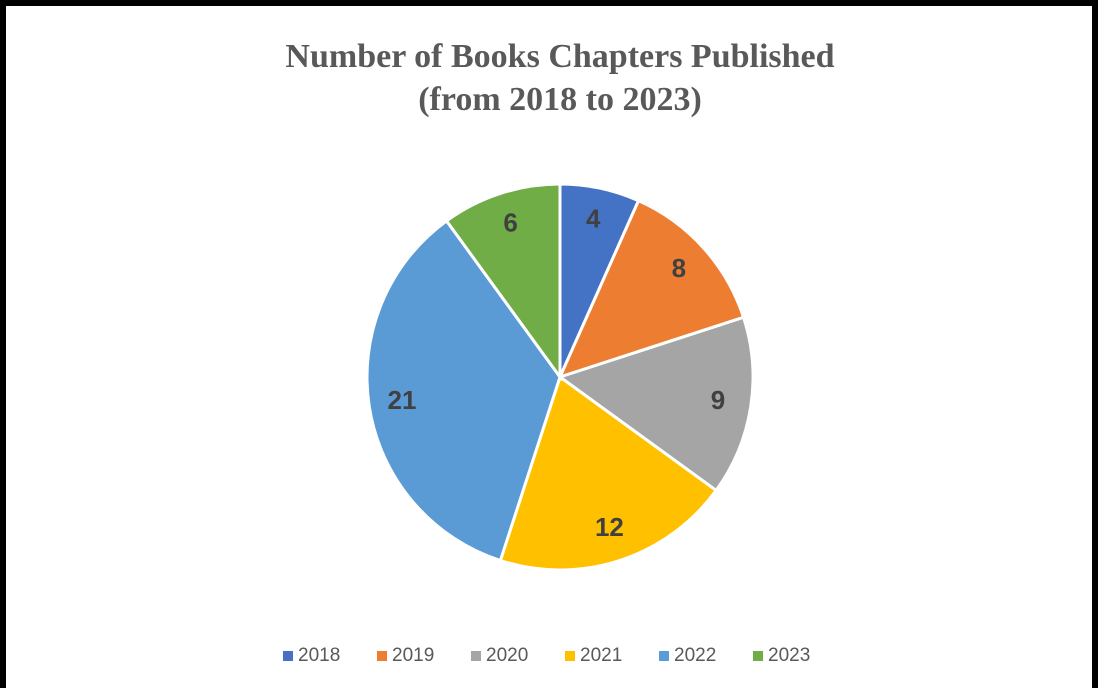  I want to click on data-label: 21, so click(402, 400).